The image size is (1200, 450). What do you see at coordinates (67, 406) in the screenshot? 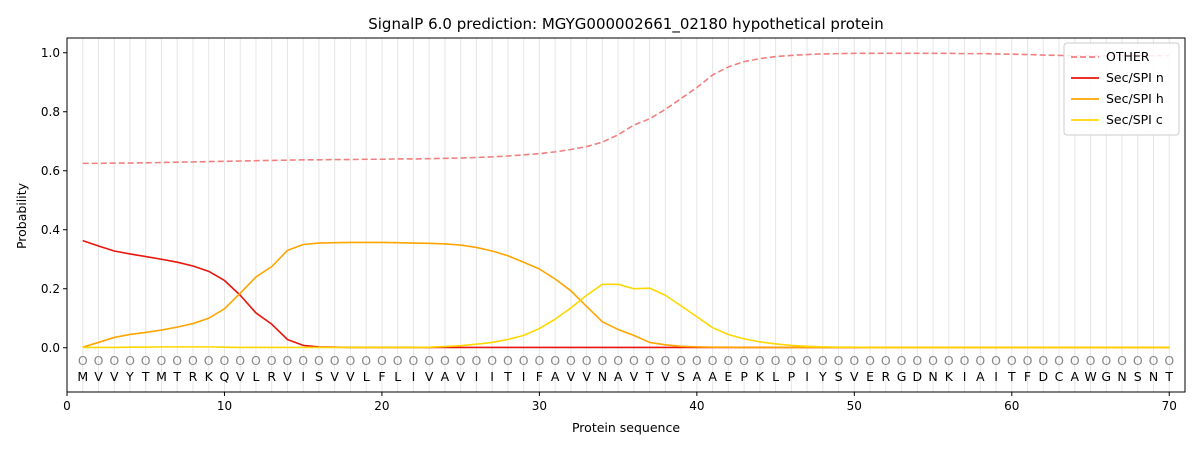
I see `x-tick-label: 0` at bounding box center [67, 406].